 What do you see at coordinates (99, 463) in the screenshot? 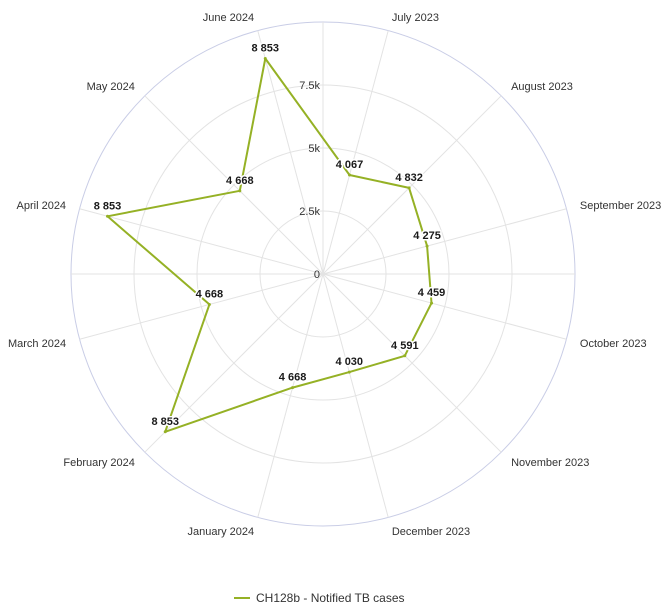
I see `category-label: February 2024` at bounding box center [99, 463].